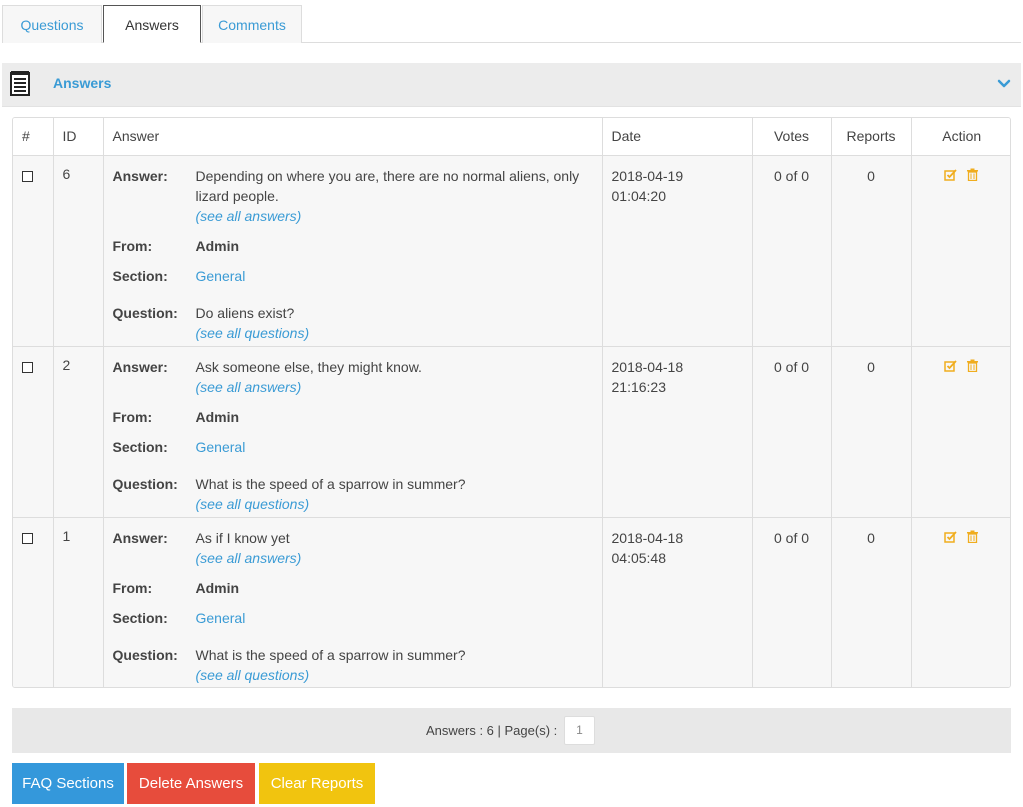 The image size is (1023, 807). What do you see at coordinates (317, 783) in the screenshot?
I see `clear-reports-button: Clear Reports` at bounding box center [317, 783].